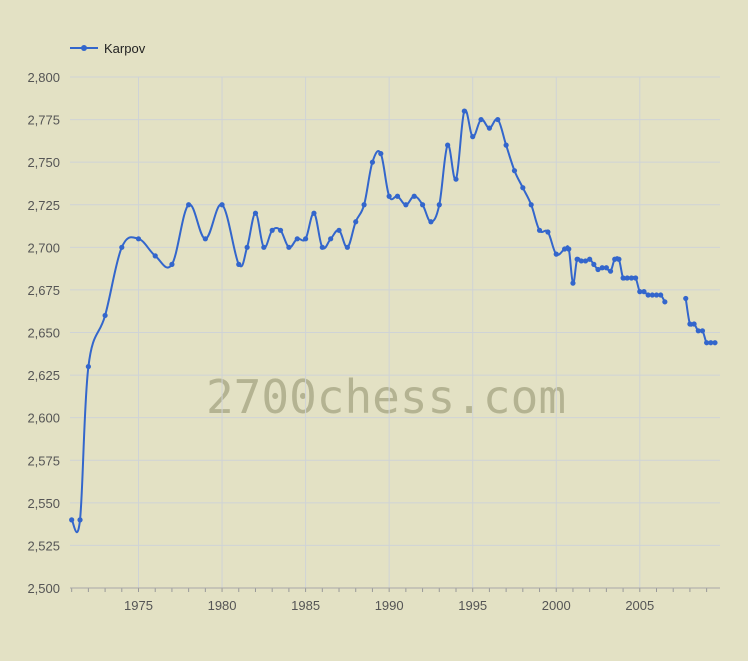  What do you see at coordinates (125, 48) in the screenshot?
I see `legend-label-karpov: Karpov` at bounding box center [125, 48].